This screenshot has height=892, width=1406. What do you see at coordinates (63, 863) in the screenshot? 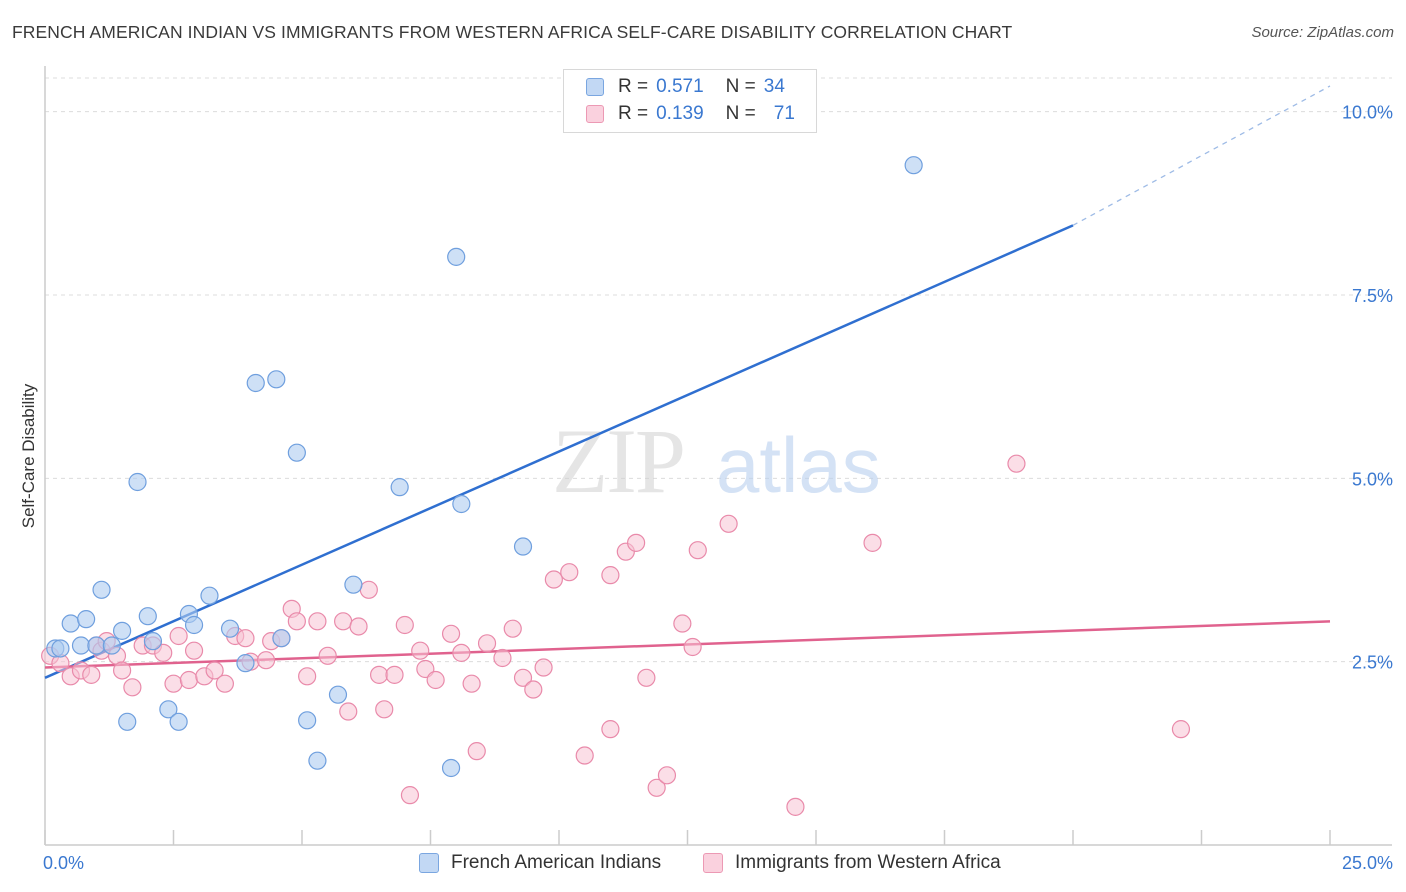
I see `x-tick-label-min: 0.0%` at bounding box center [63, 863].